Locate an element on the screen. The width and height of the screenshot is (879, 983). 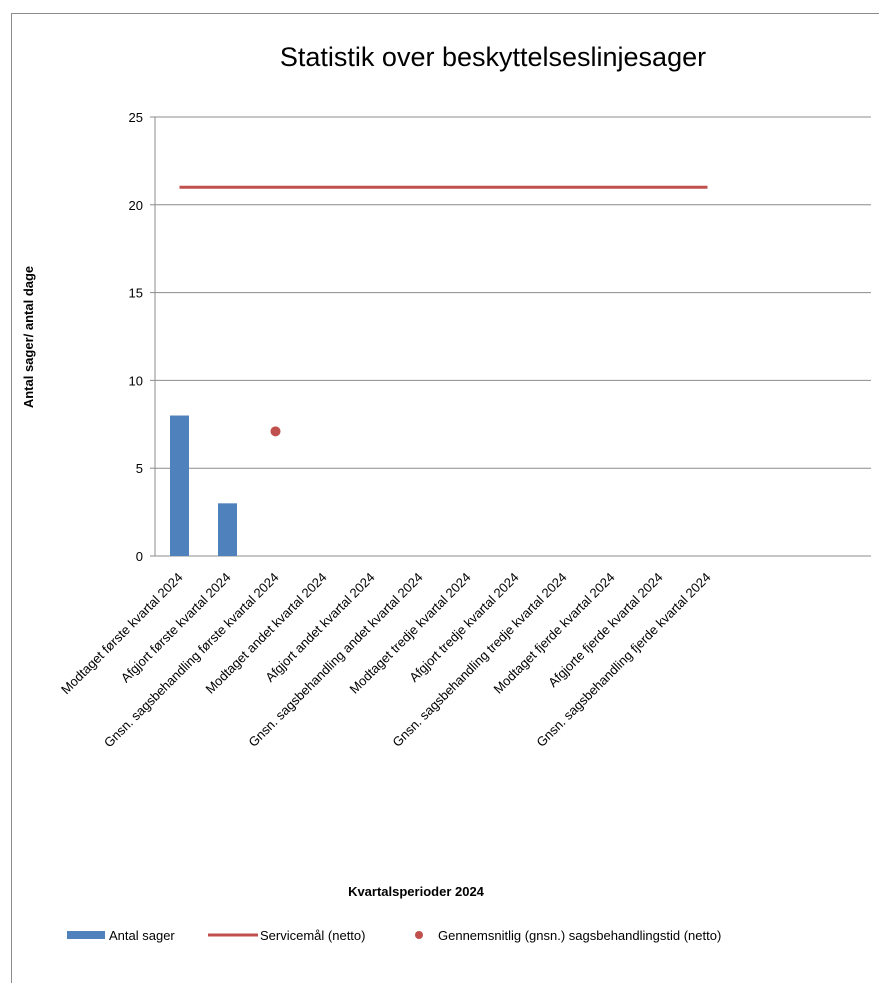
y-axis: 0 5 10 15 20 25 is located at coordinates (142, 337).